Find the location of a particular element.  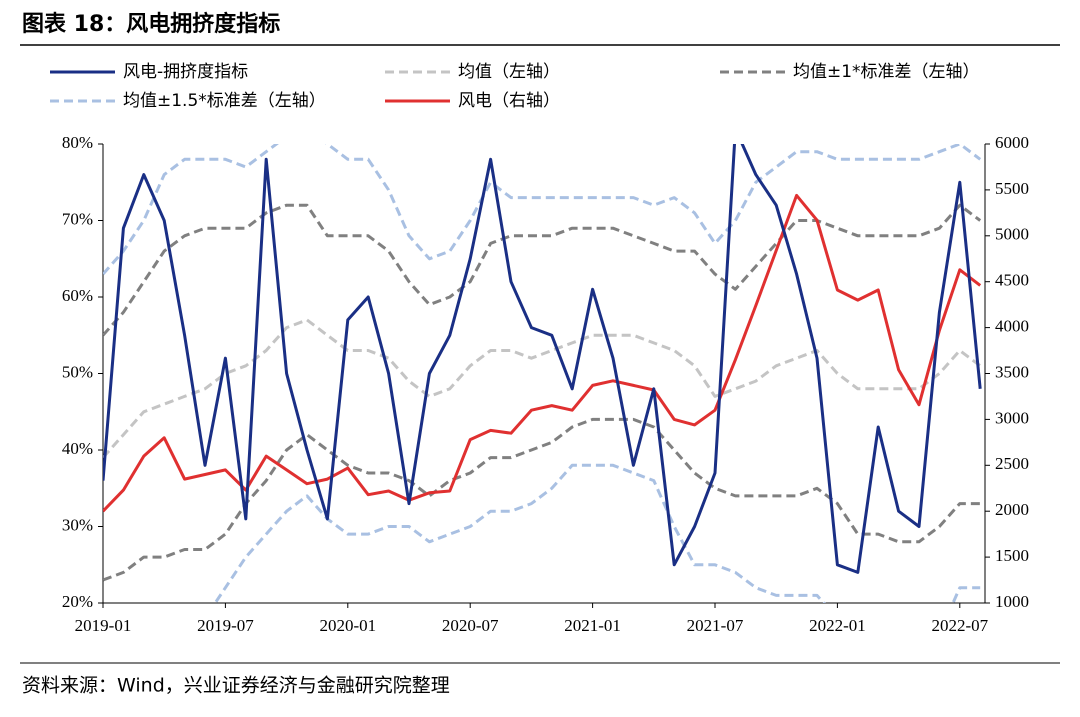

x-tick-label: 2022-07 is located at coordinates (959, 625).